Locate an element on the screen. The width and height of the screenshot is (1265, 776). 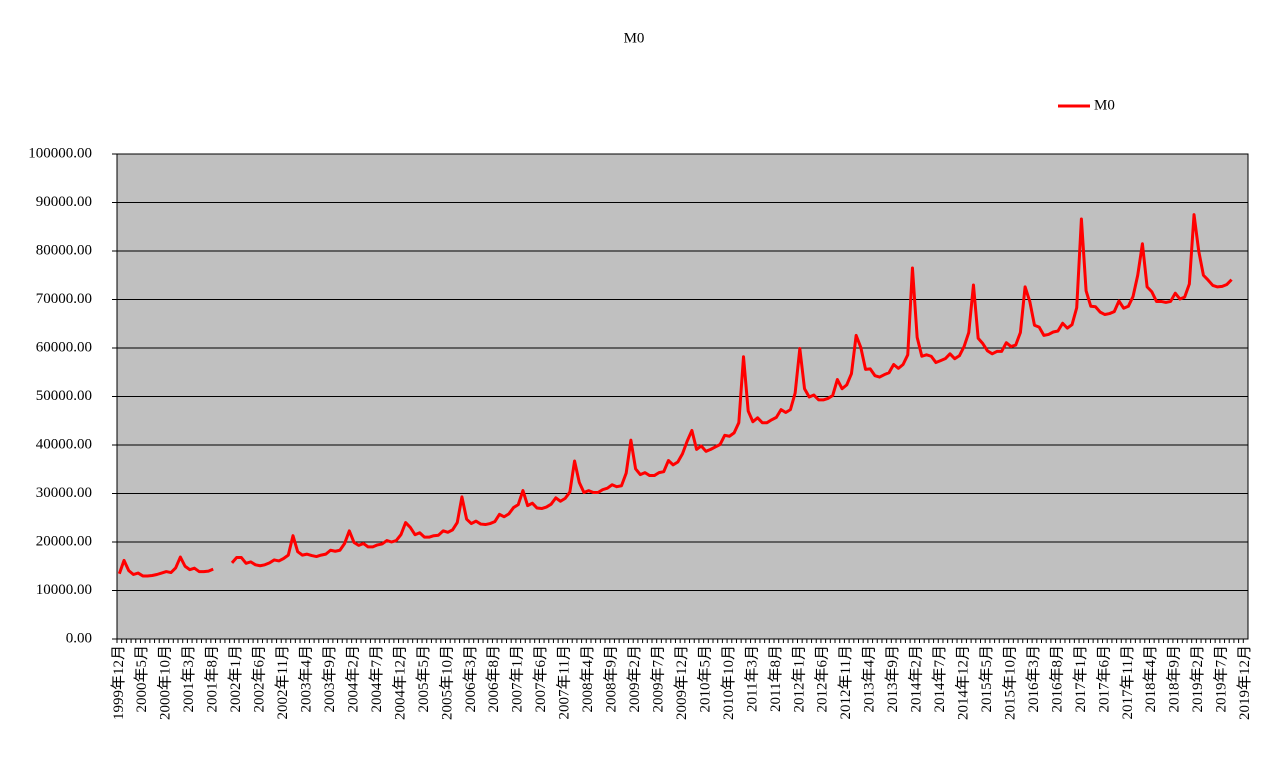
y-tick-label: 40000.00 is located at coordinates (64, 444).